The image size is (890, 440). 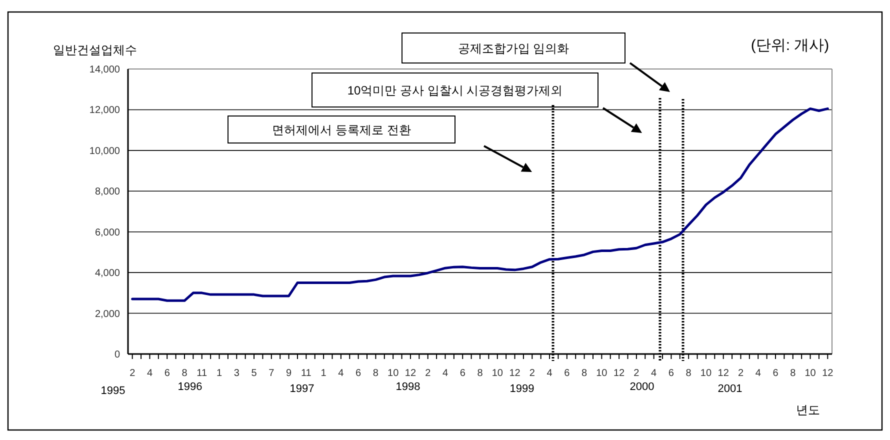 I want to click on y-tick-label: 4,000, so click(x=107, y=274).